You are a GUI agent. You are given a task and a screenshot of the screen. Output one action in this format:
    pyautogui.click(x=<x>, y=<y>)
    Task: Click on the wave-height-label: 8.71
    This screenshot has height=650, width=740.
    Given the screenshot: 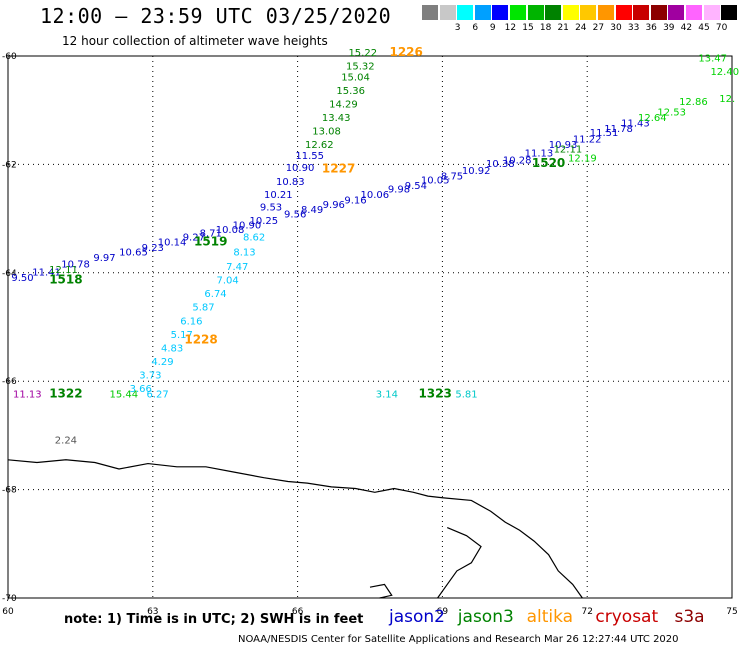 What is the action you would take?
    pyautogui.click(x=211, y=233)
    